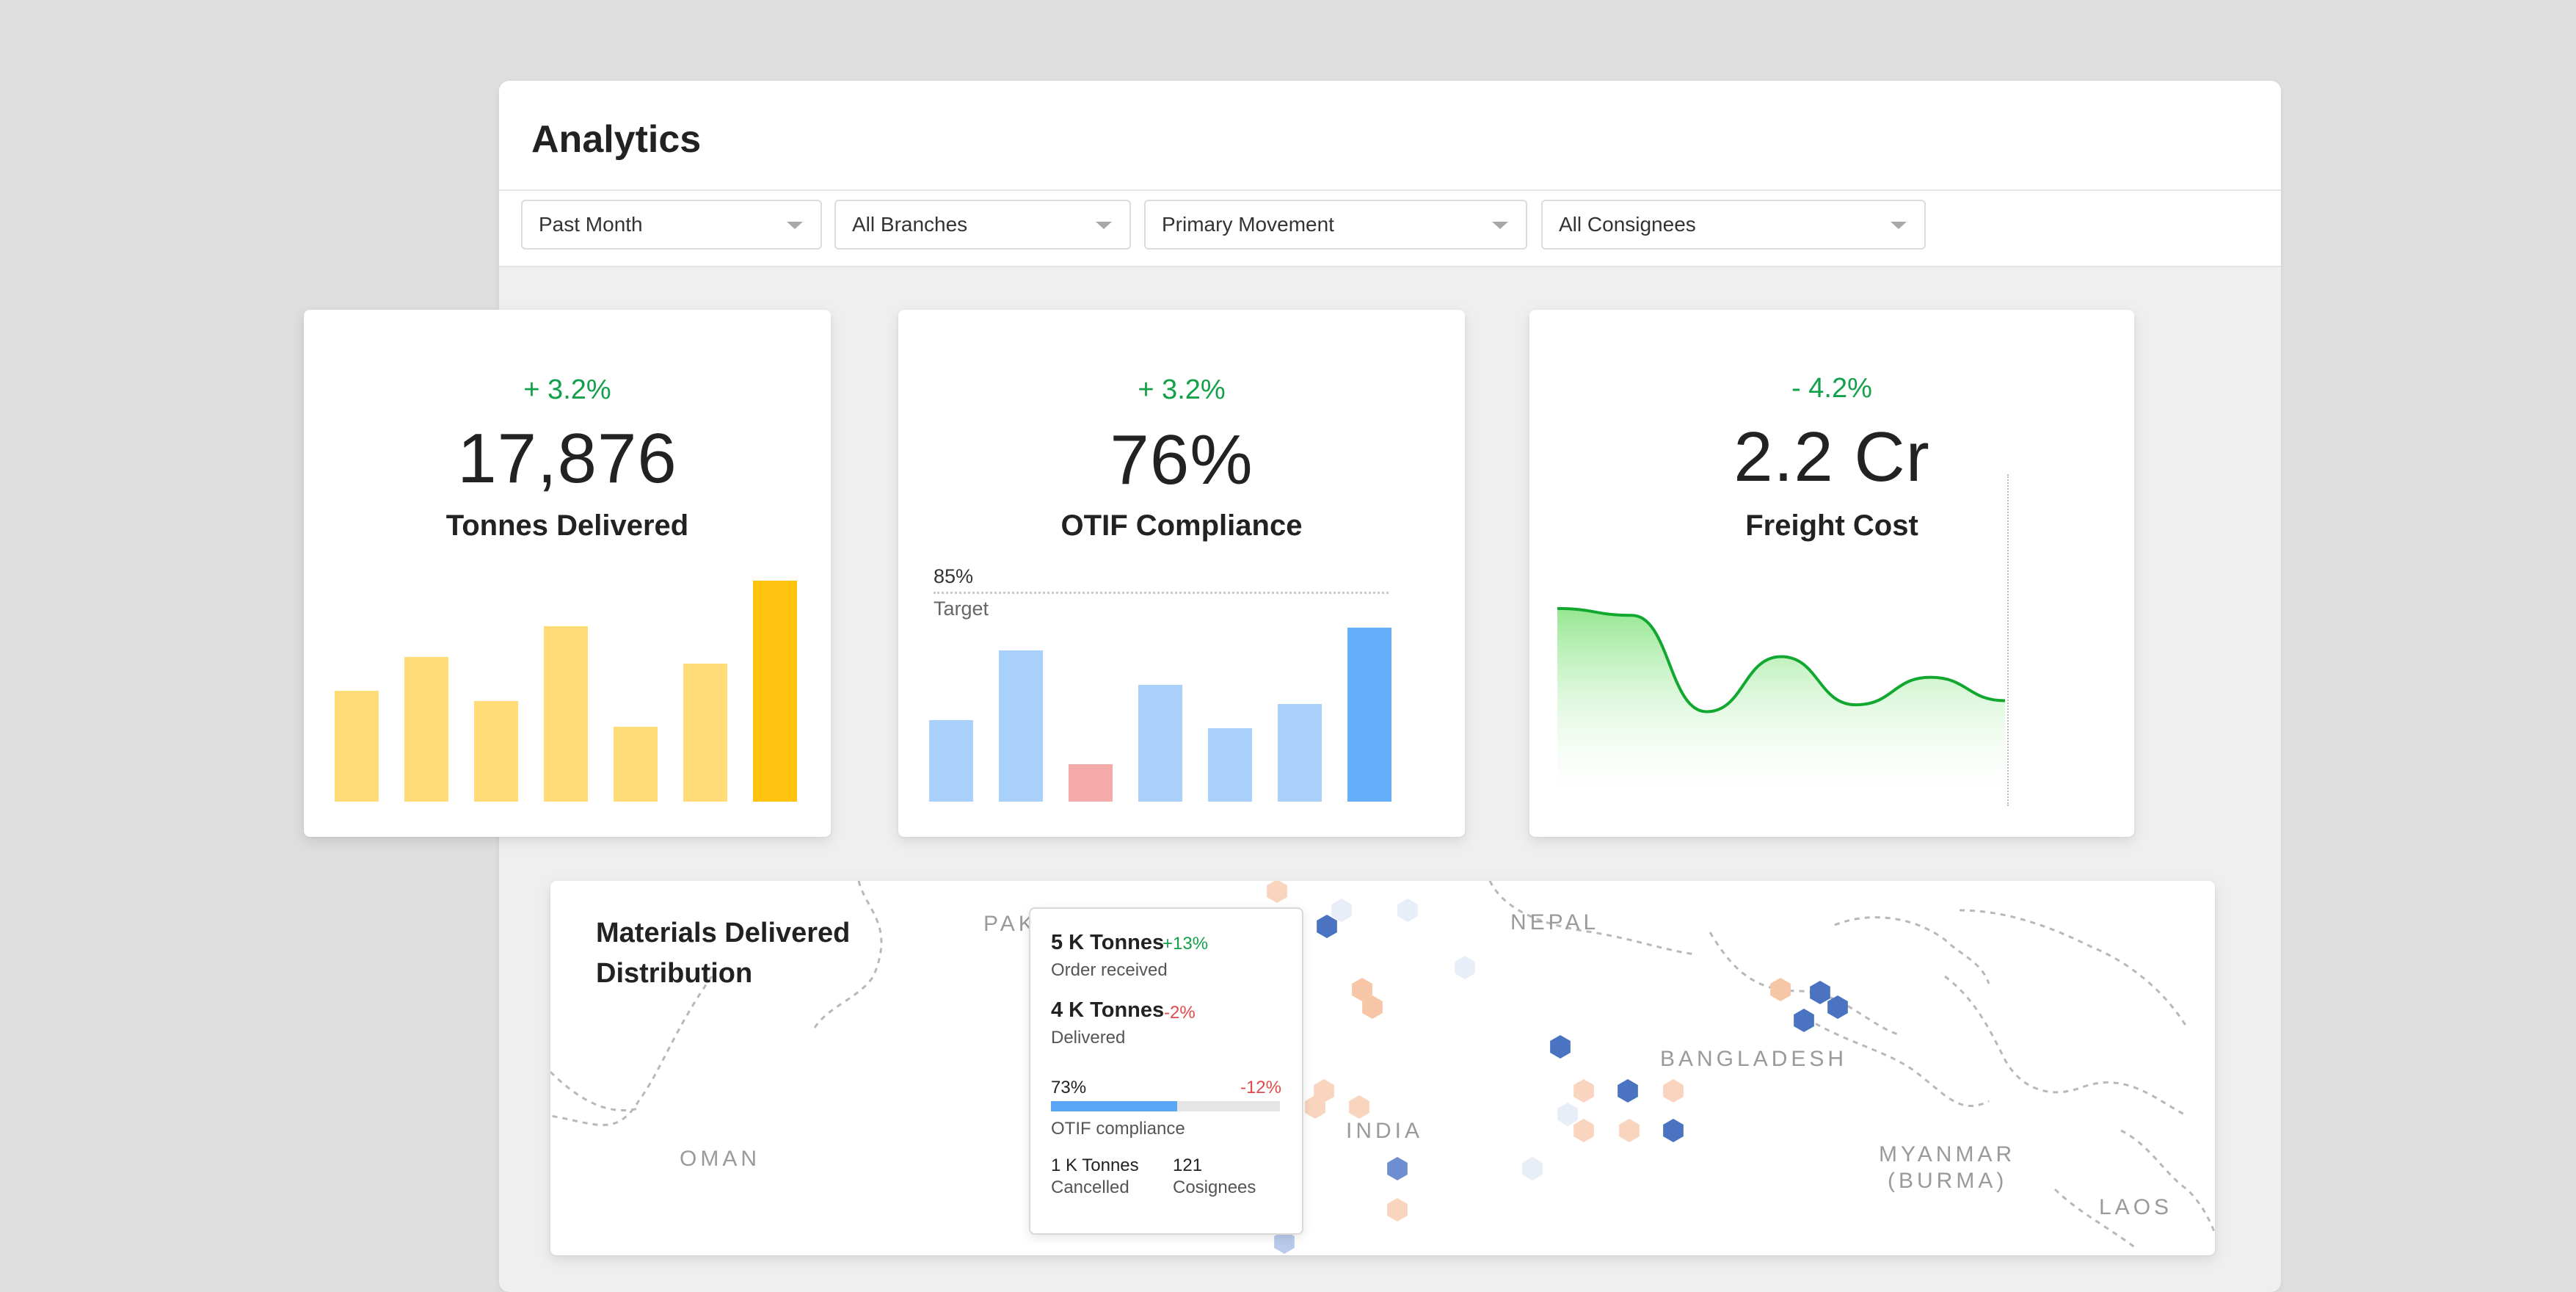  What do you see at coordinates (1831, 457) in the screenshot?
I see `kpi-value: 2.2 Cr` at bounding box center [1831, 457].